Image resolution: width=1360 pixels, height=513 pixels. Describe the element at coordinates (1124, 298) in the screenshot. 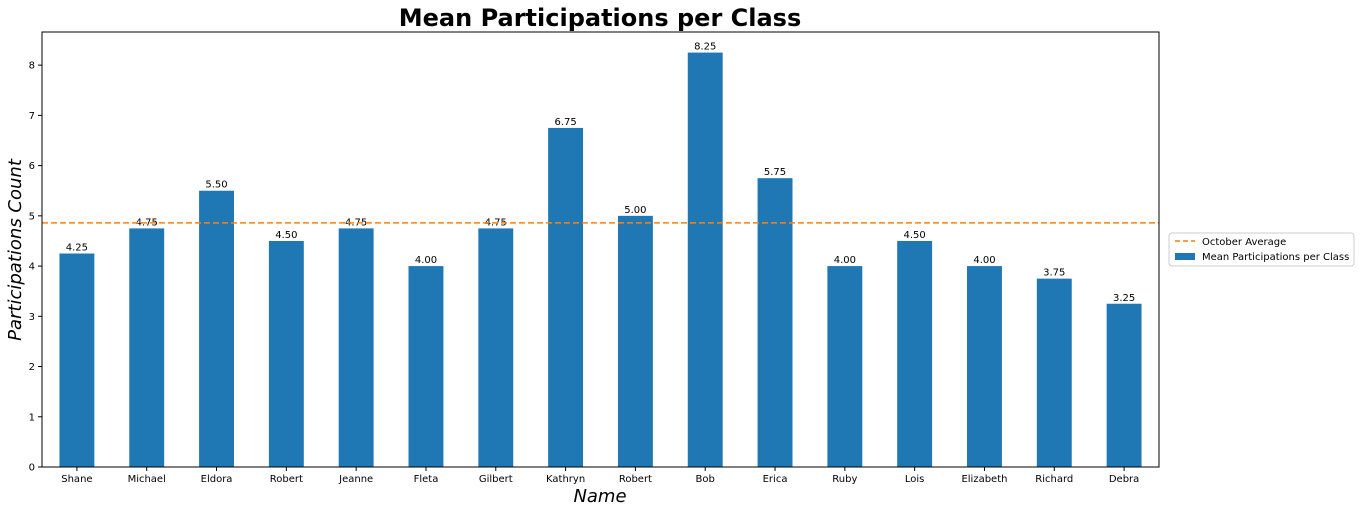

I see `bar-value-label: 3.25` at that location.